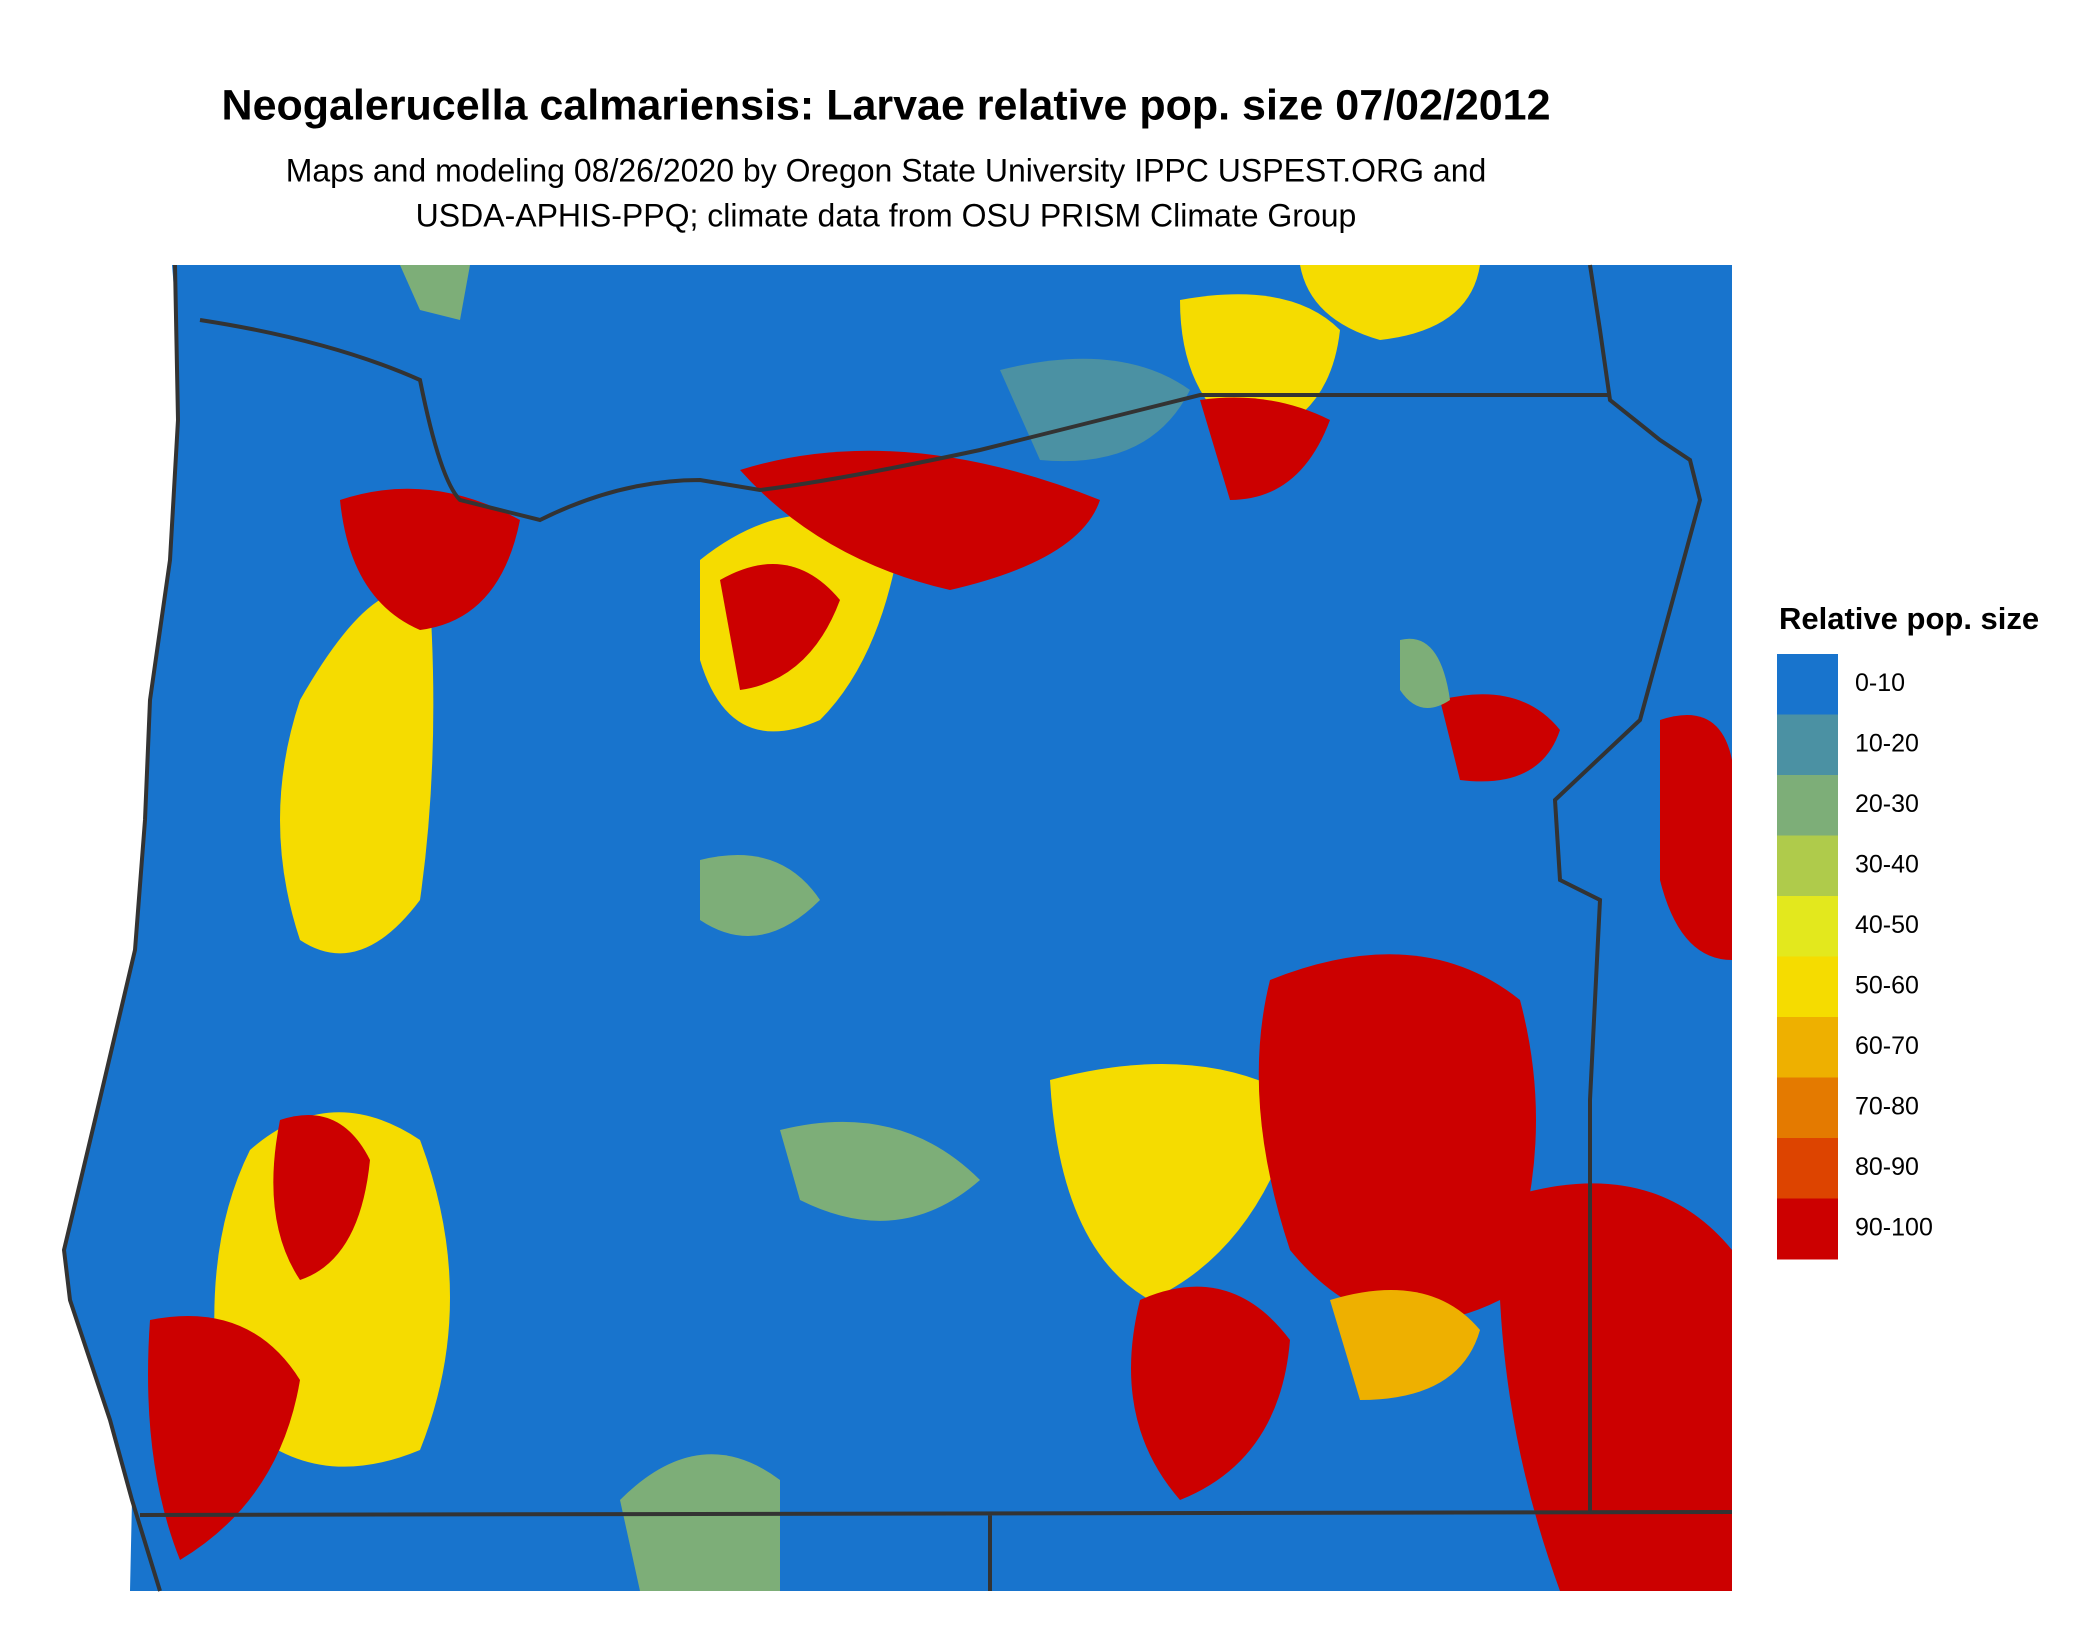  I want to click on legend-label: 50-60, so click(1887, 985).